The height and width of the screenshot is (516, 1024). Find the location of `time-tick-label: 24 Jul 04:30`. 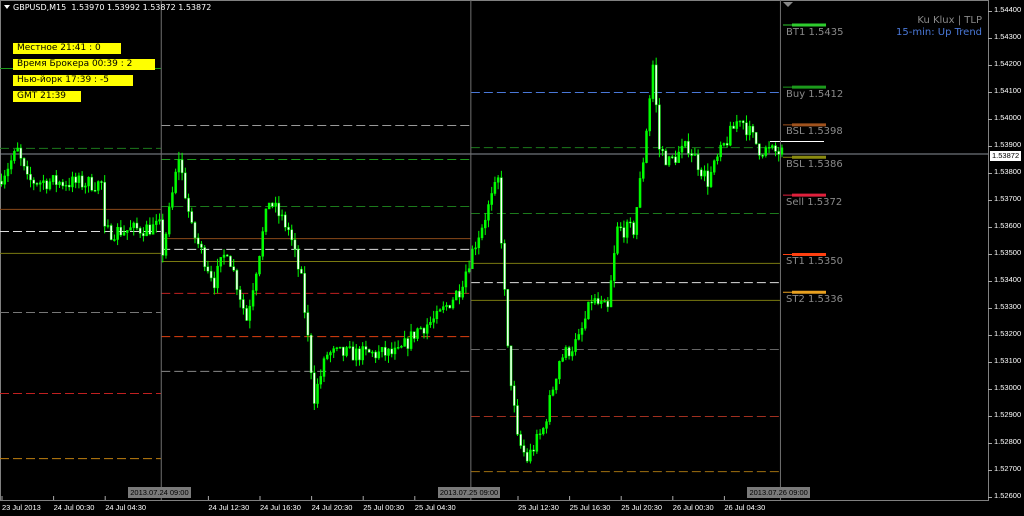

time-tick-label: 24 Jul 04:30 is located at coordinates (126, 507).